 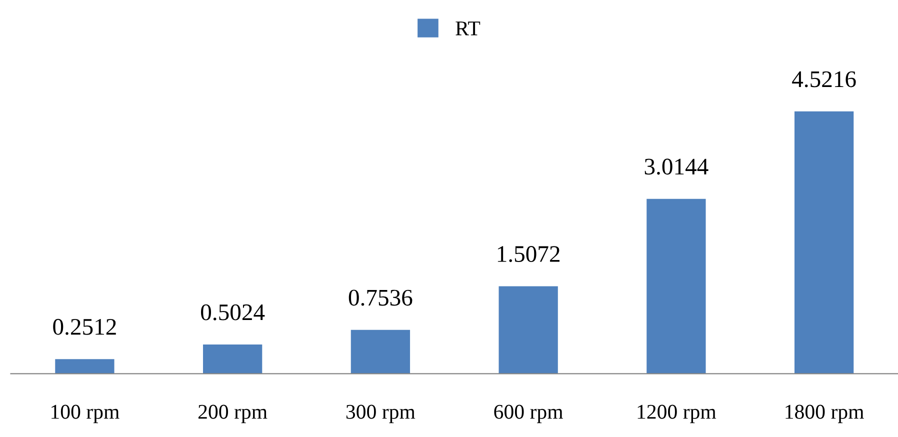 What do you see at coordinates (233, 312) in the screenshot?
I see `data-label: 0.5024` at bounding box center [233, 312].